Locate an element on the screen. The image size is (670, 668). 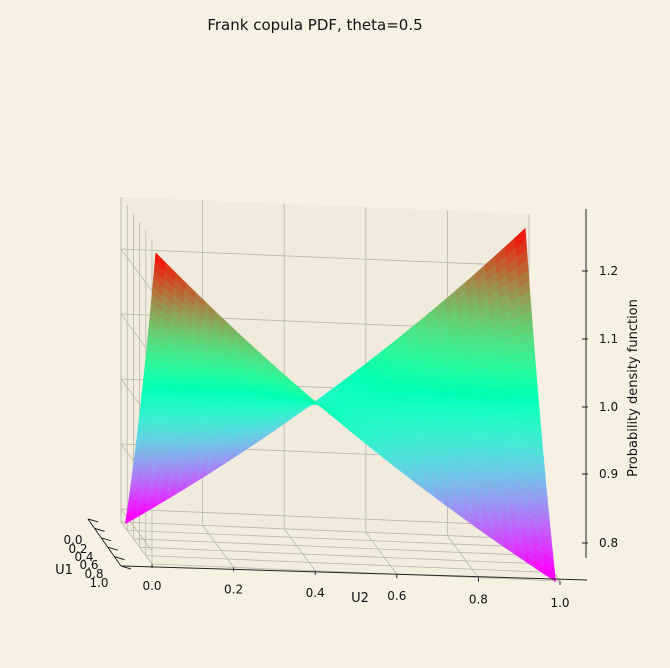
floor-pane is located at coordinates (340, 551).